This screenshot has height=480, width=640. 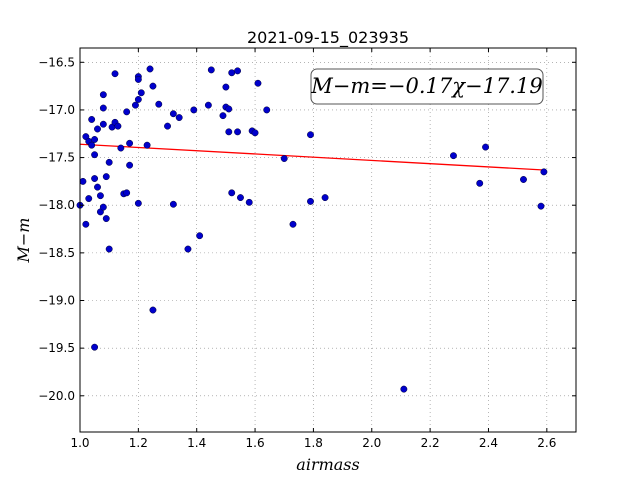 I want to click on x-tick-label: 2.4, so click(x=488, y=443).